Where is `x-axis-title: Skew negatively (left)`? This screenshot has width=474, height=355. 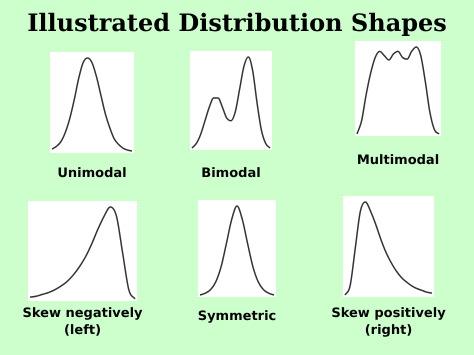
x-axis-title: Skew negatively (left) is located at coordinates (82, 322).